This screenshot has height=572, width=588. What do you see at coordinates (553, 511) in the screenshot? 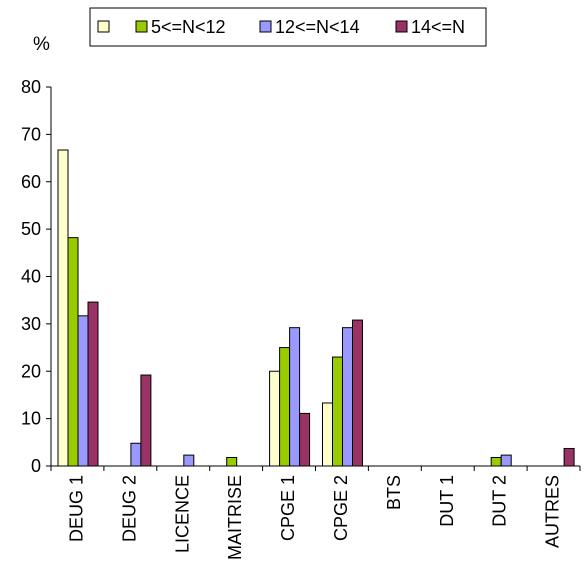
I see `x-category-label: AUTRES` at bounding box center [553, 511].